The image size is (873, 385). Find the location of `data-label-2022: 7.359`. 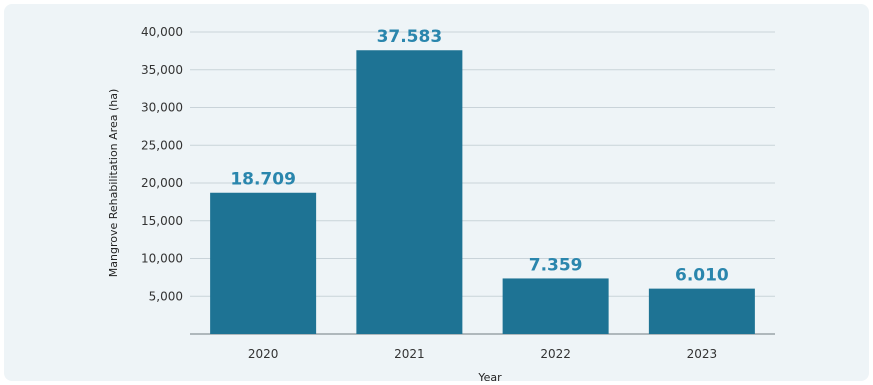

data-label-2022: 7.359 is located at coordinates (556, 265).